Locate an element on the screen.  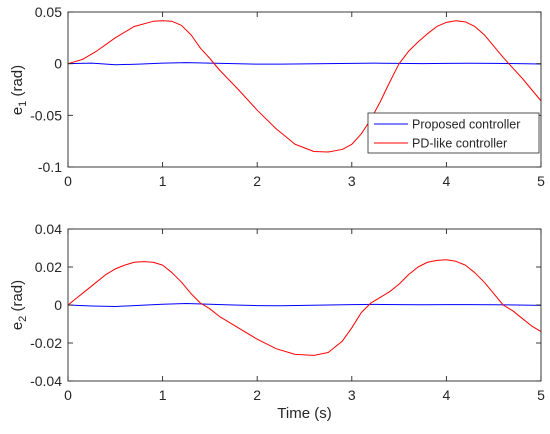
y-tick-label: -0.02 is located at coordinates (46, 343).